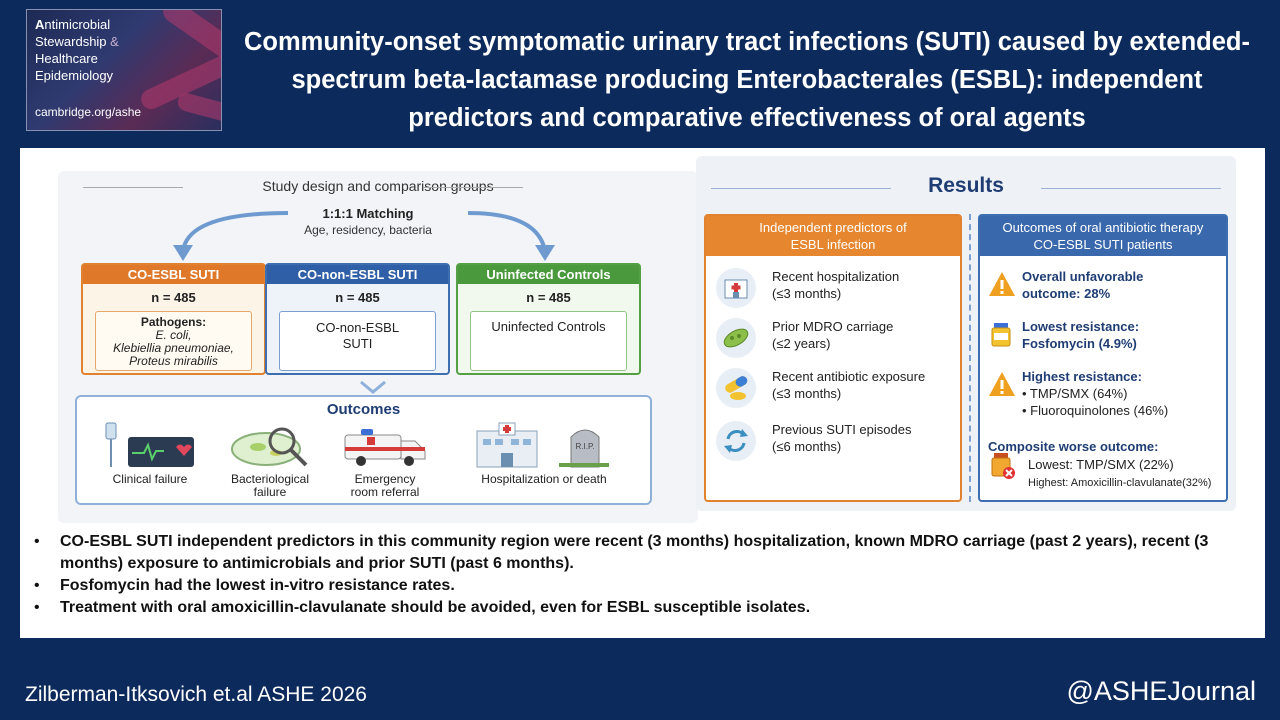 This screenshot has width=1280, height=720. What do you see at coordinates (1001, 335) in the screenshot?
I see `medicine-bottle-icon` at bounding box center [1001, 335].